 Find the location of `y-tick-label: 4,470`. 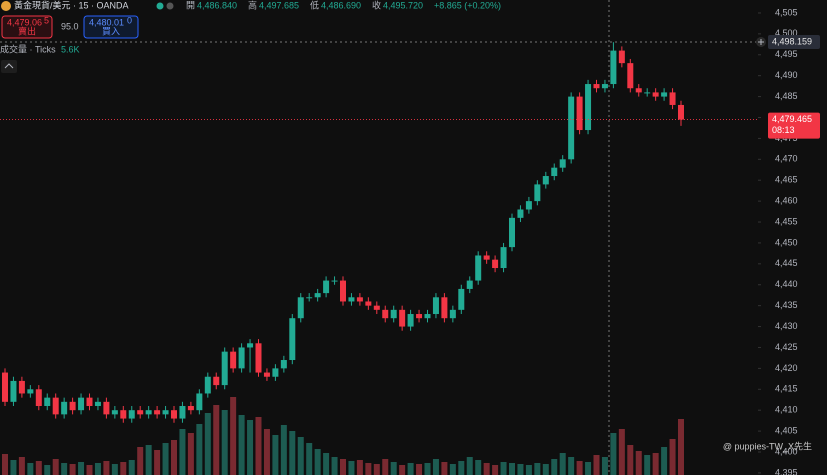

y-tick-label: 4,470 is located at coordinates (786, 159).